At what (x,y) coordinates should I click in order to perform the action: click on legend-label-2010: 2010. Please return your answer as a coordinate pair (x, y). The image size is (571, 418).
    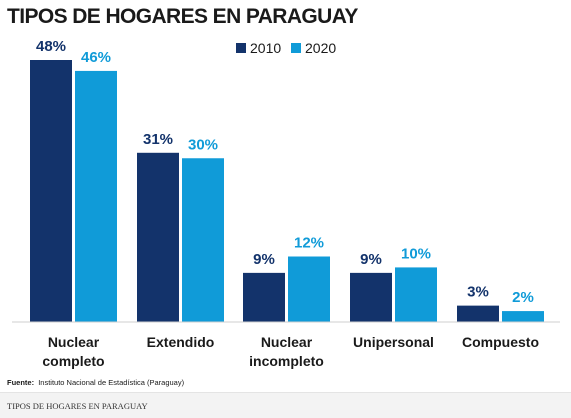
    Looking at the image, I should click on (265, 48).